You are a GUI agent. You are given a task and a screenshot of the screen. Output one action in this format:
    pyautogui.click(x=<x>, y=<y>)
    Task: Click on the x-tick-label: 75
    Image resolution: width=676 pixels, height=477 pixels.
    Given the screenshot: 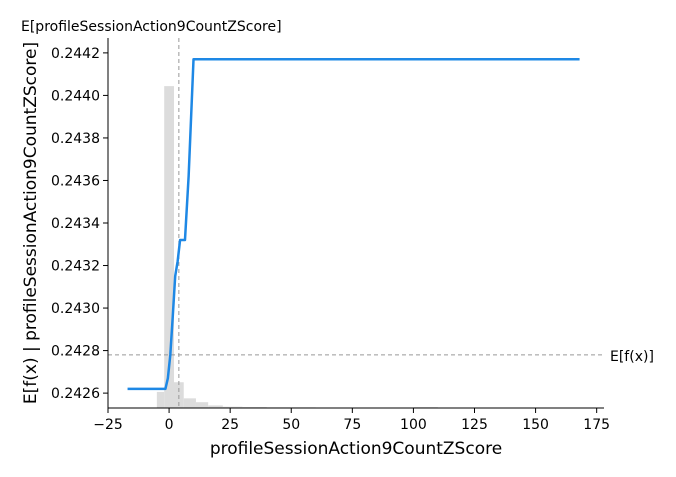 What is the action you would take?
    pyautogui.click(x=352, y=425)
    